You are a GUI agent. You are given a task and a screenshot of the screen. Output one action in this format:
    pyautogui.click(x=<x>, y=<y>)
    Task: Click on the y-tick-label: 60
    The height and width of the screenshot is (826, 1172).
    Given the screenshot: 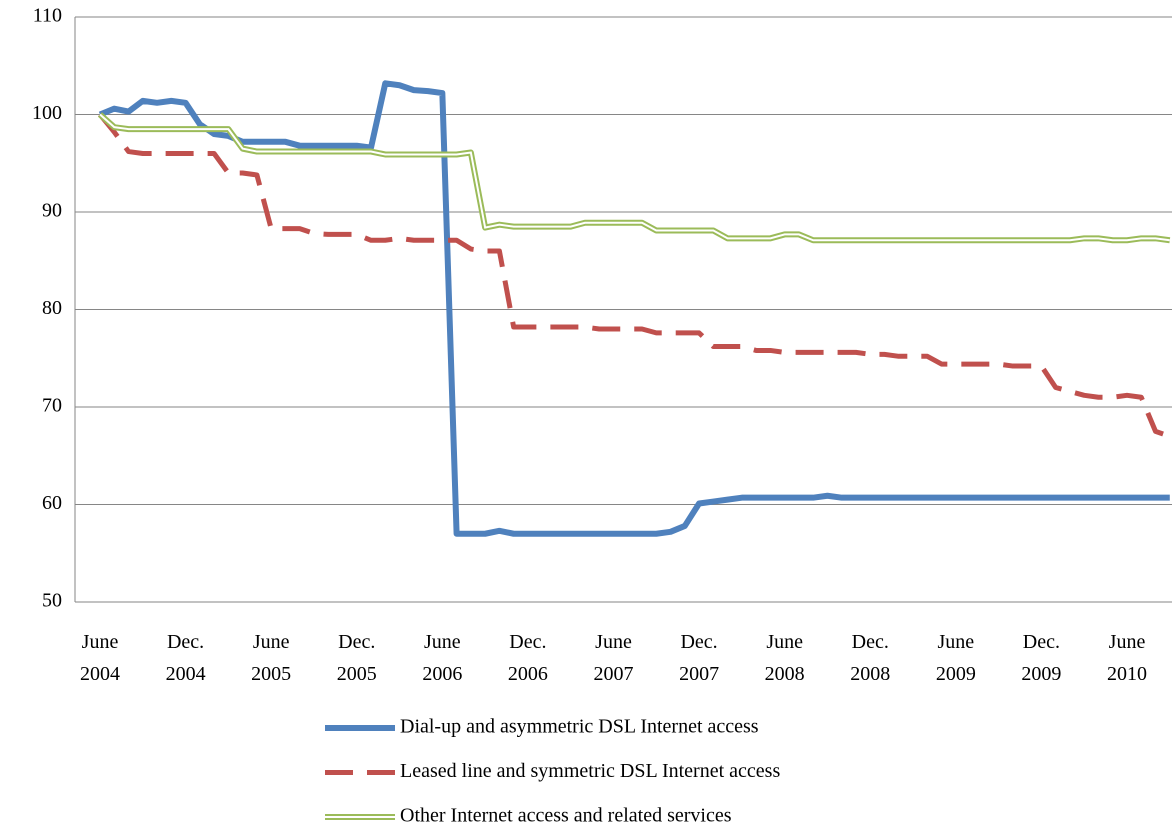 What is the action you would take?
    pyautogui.click(x=52, y=503)
    